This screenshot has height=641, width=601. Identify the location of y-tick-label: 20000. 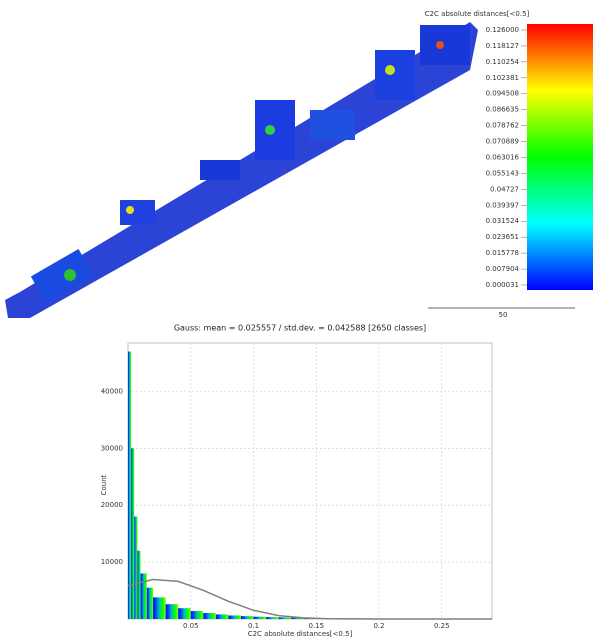
(112, 505).